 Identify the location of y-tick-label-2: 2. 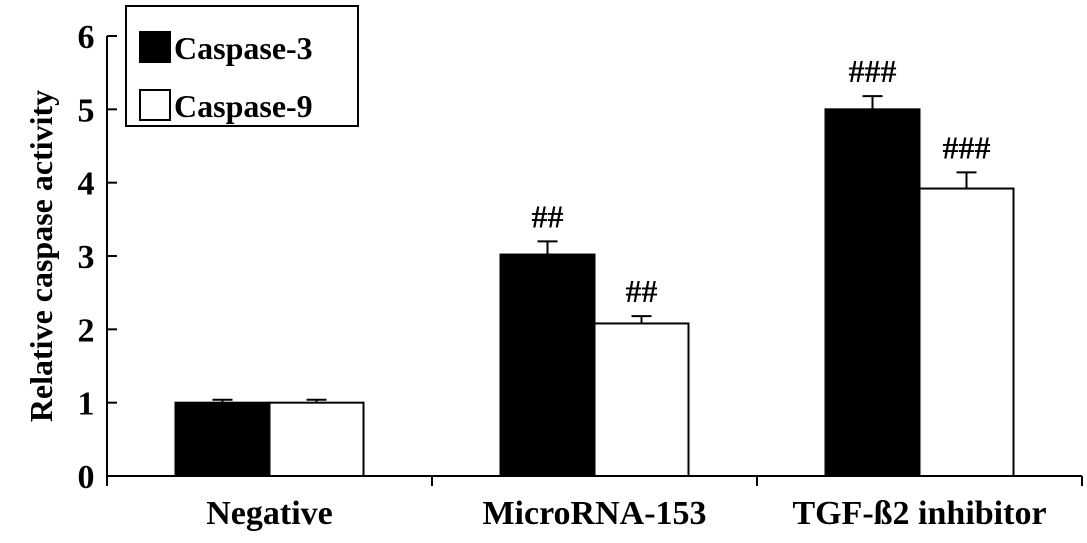
(86, 330).